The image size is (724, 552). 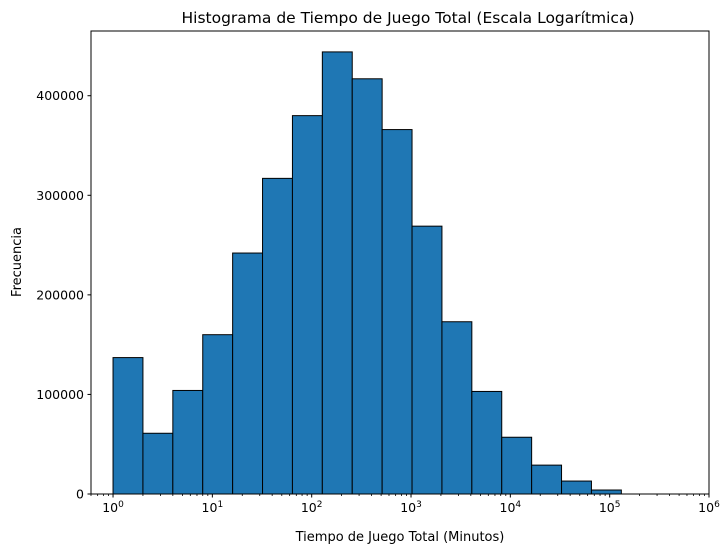 What do you see at coordinates (60, 95) in the screenshot?
I see `y-tick-label: 400000` at bounding box center [60, 95].